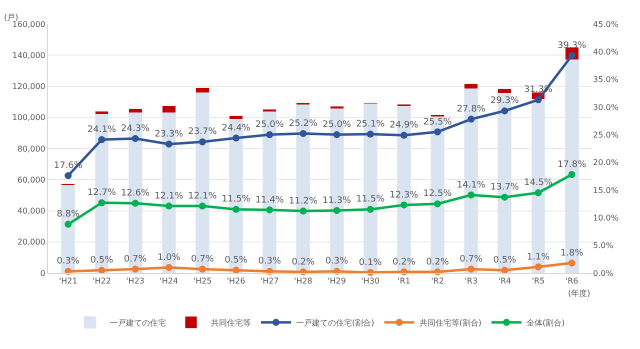 Image resolution: width=640 pixels, height=349 pixels. Describe the element at coordinates (101, 193) in the screenshot. I see `data-label: 12.7%` at that location.